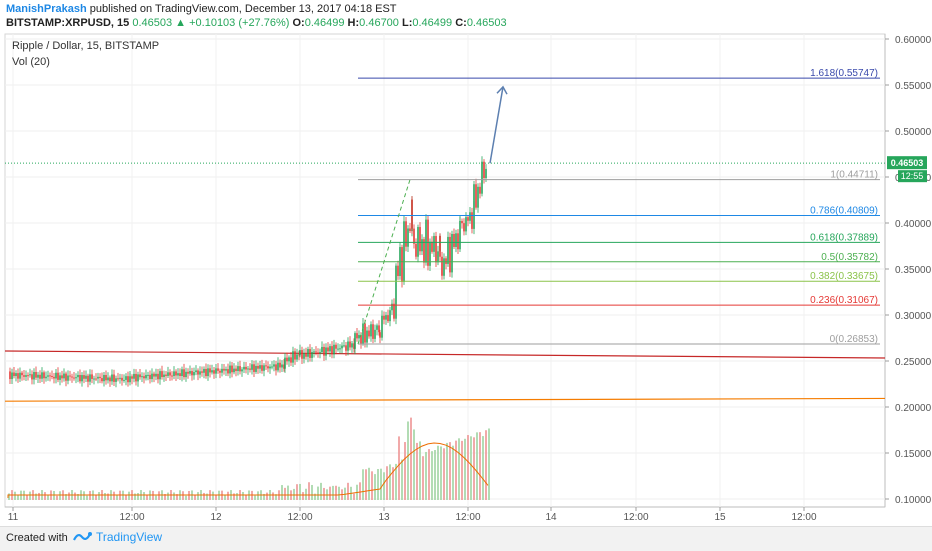  I want to click on time-axis: 11 12:00 12 12:00 13 12:00 14 12:00 15 12:00, so click(412, 515).